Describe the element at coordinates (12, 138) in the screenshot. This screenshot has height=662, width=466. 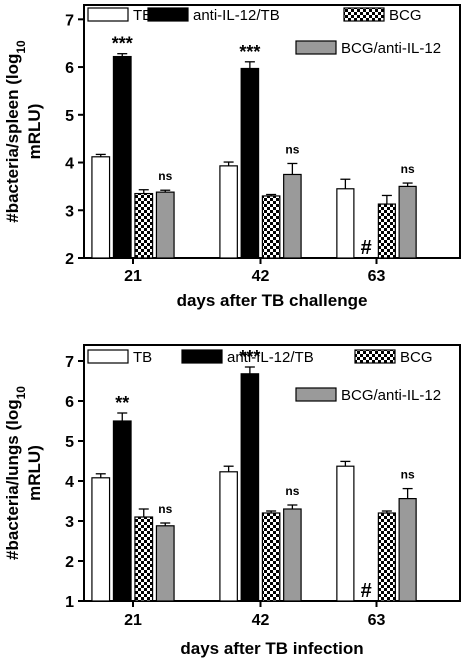
I see `y-axis-label-main: #bacteria/spleen (log` at that location.